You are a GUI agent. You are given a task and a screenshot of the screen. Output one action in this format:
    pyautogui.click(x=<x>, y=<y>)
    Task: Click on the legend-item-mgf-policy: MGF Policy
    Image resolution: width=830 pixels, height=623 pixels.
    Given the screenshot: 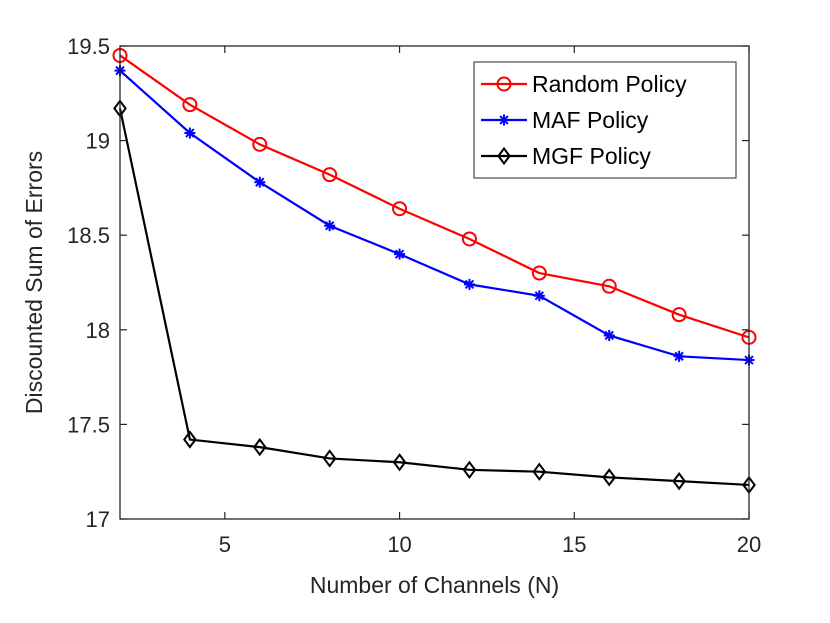 What is the action you would take?
    pyautogui.click(x=566, y=156)
    